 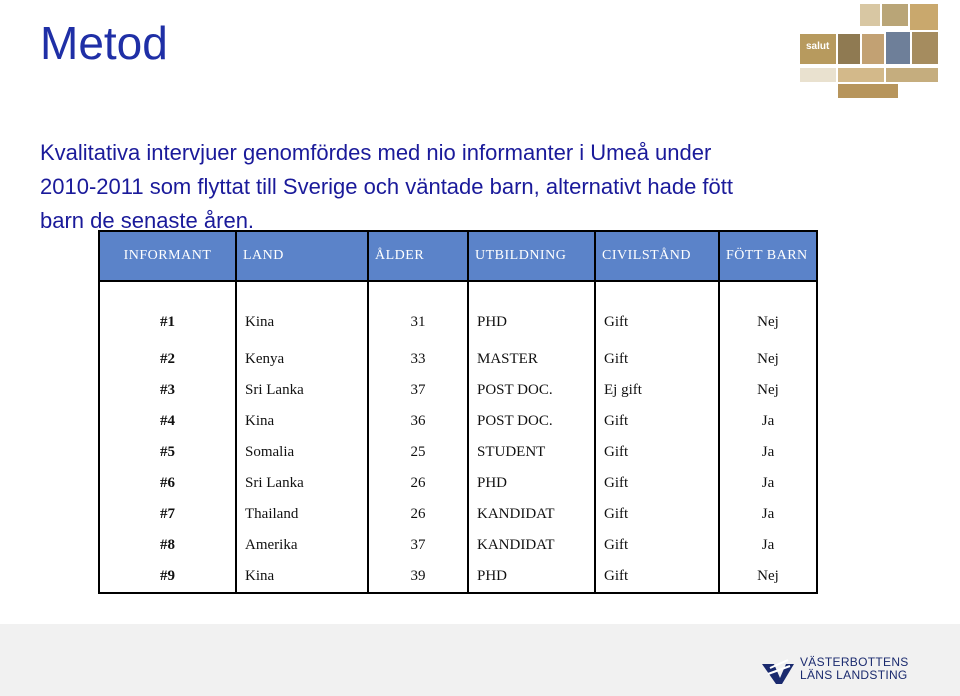 What do you see at coordinates (302, 256) in the screenshot?
I see `column-header-land: LAND` at bounding box center [302, 256].